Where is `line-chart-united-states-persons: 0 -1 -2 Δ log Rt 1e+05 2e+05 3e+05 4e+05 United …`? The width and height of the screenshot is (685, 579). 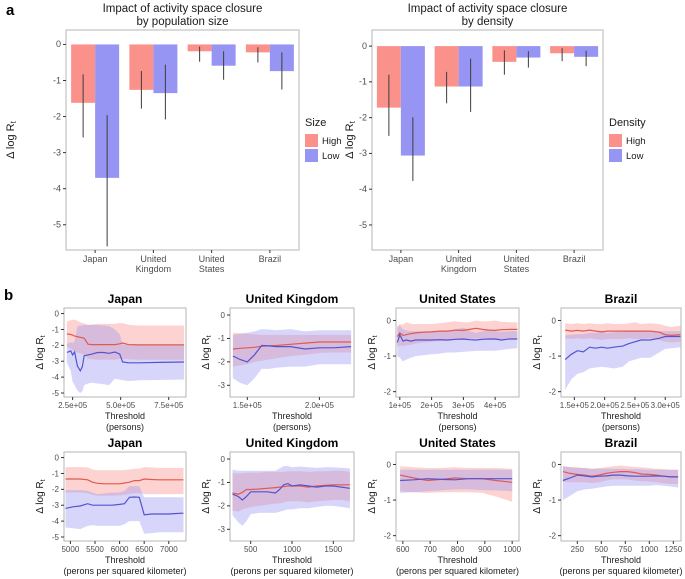
line-chart-united-states-persons: 0 -1 -2 Δ log Rt 1e+05 2e+05 3e+05 4e+05 United … is located at coordinates (444, 363).